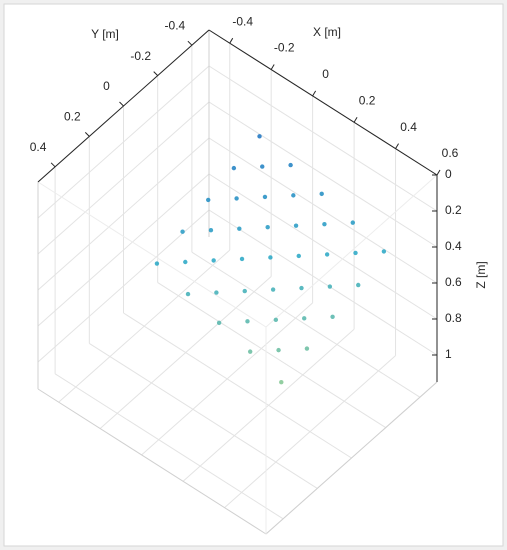 The height and width of the screenshot is (550, 507). Describe the element at coordinates (140, 56) in the screenshot. I see `y-tick-label: -0.2` at that location.